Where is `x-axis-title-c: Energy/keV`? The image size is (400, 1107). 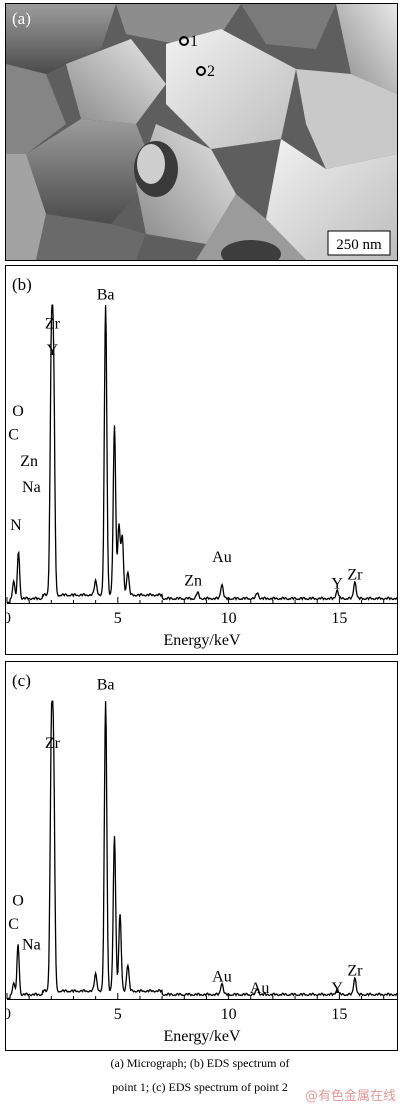 x-axis-title-c: Energy/keV is located at coordinates (201, 1036).